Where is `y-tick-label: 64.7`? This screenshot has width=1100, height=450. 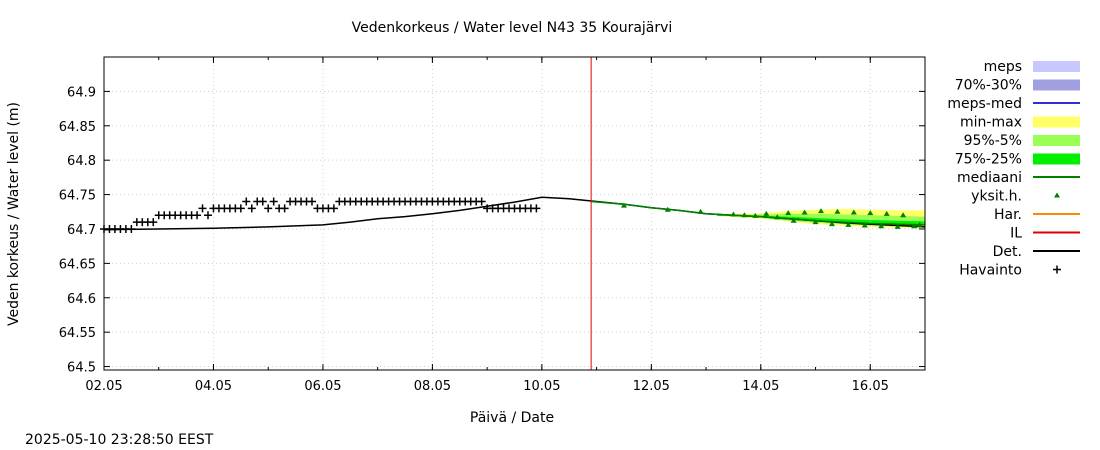
y-tick-label: 64.7 is located at coordinates (81, 230).